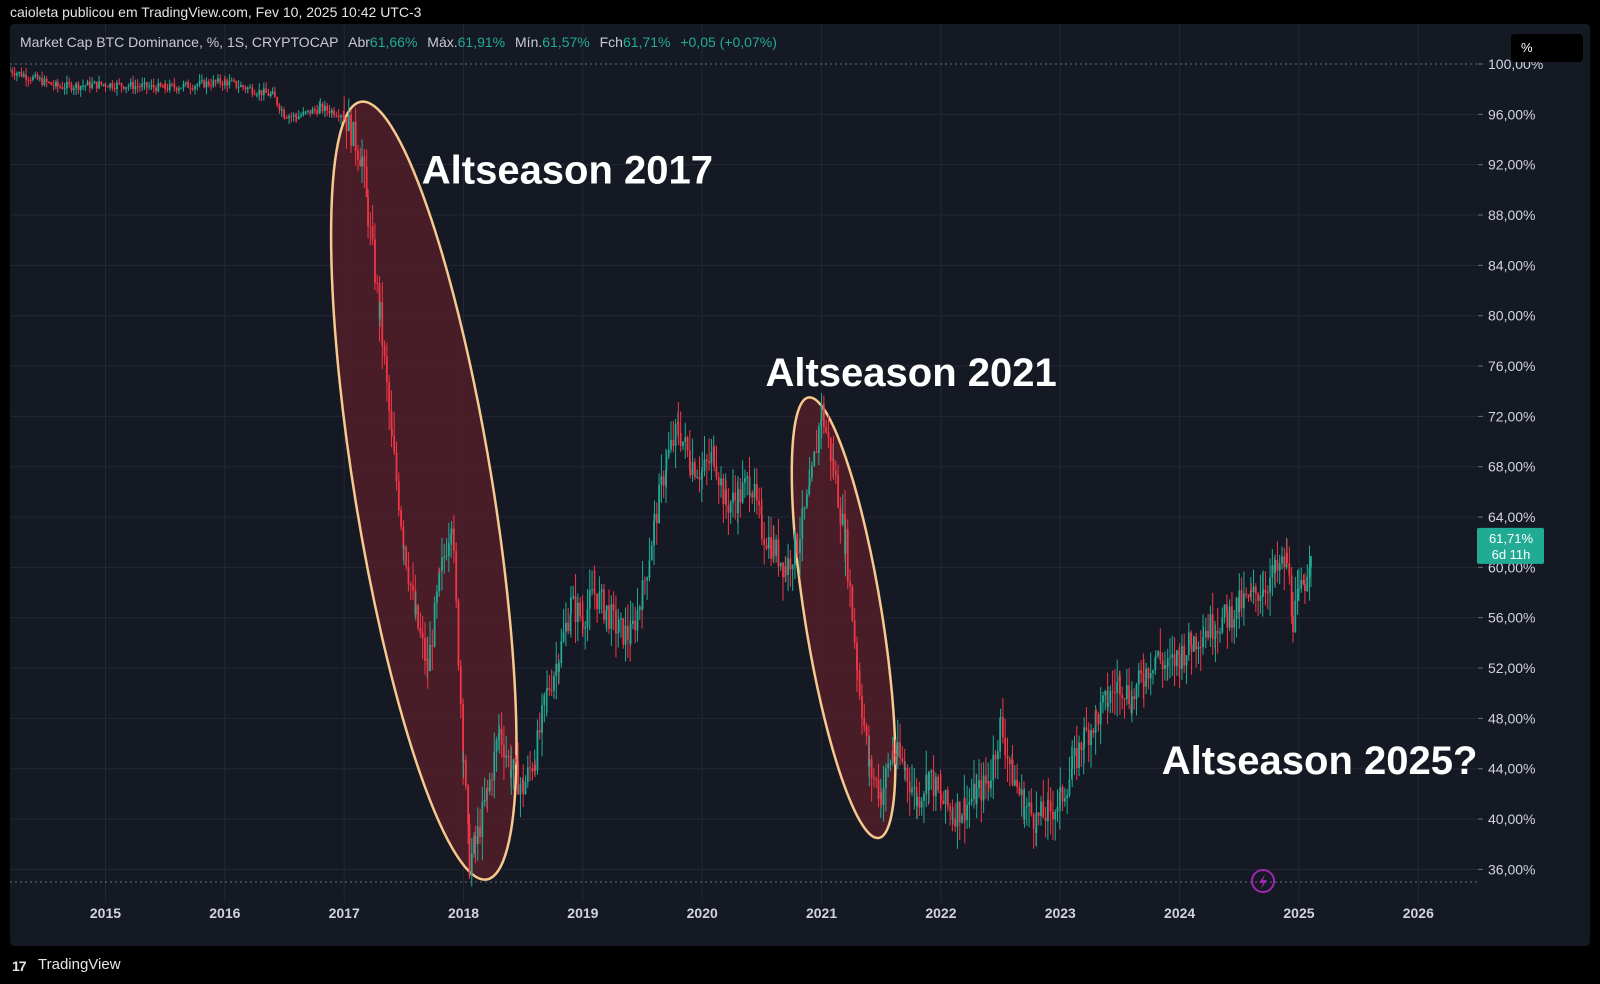 This screenshot has width=1600, height=984. What do you see at coordinates (393, 42) in the screenshot?
I see `legend-open-value: 61,66%` at bounding box center [393, 42].